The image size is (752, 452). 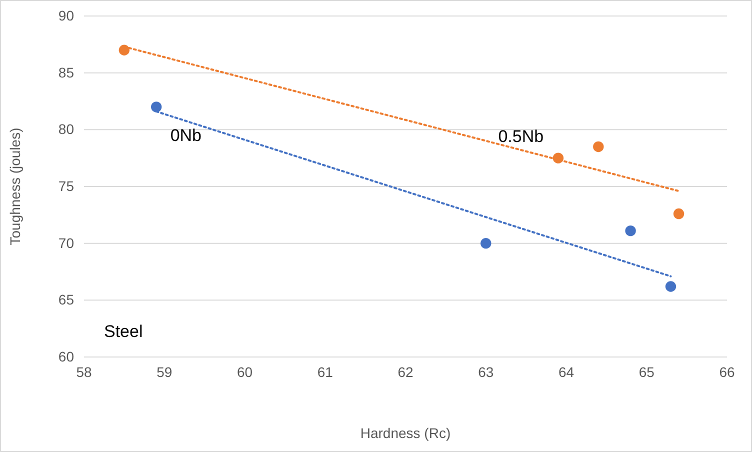 I want to click on x-tick-label: 59, so click(x=164, y=372).